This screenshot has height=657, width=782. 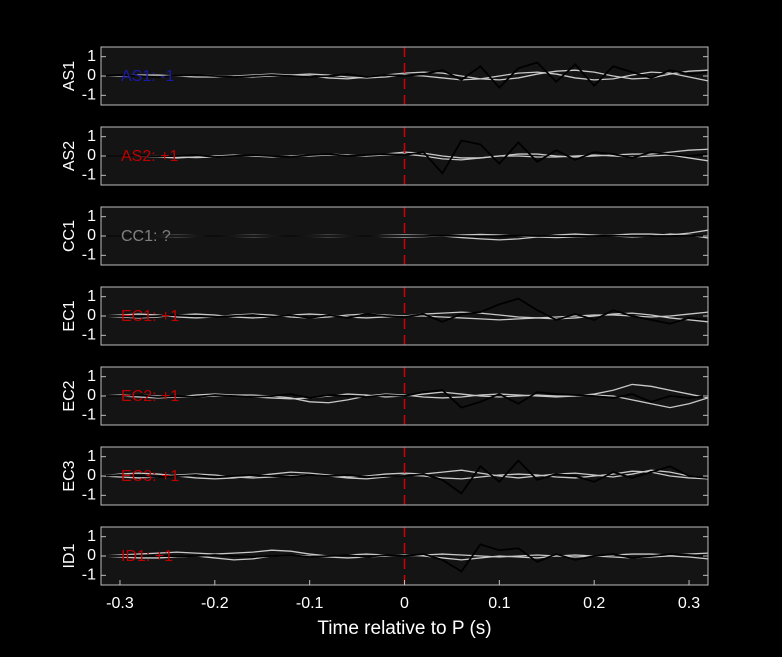 I want to click on y-axis-label: CC1, so click(x=69, y=236).